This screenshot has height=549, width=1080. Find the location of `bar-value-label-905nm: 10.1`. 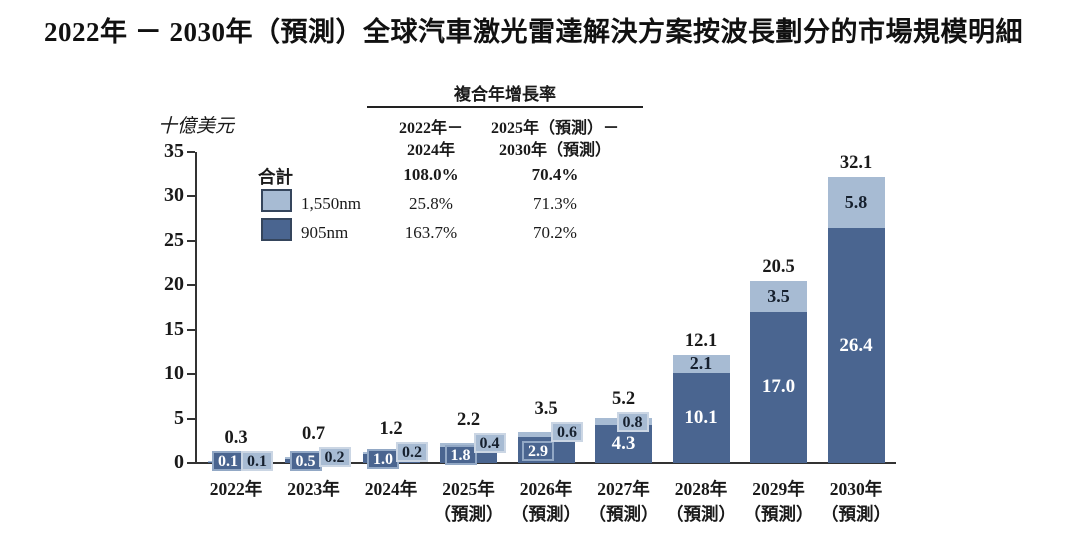

bar-value-label-905nm: 10.1 is located at coordinates (701, 418).